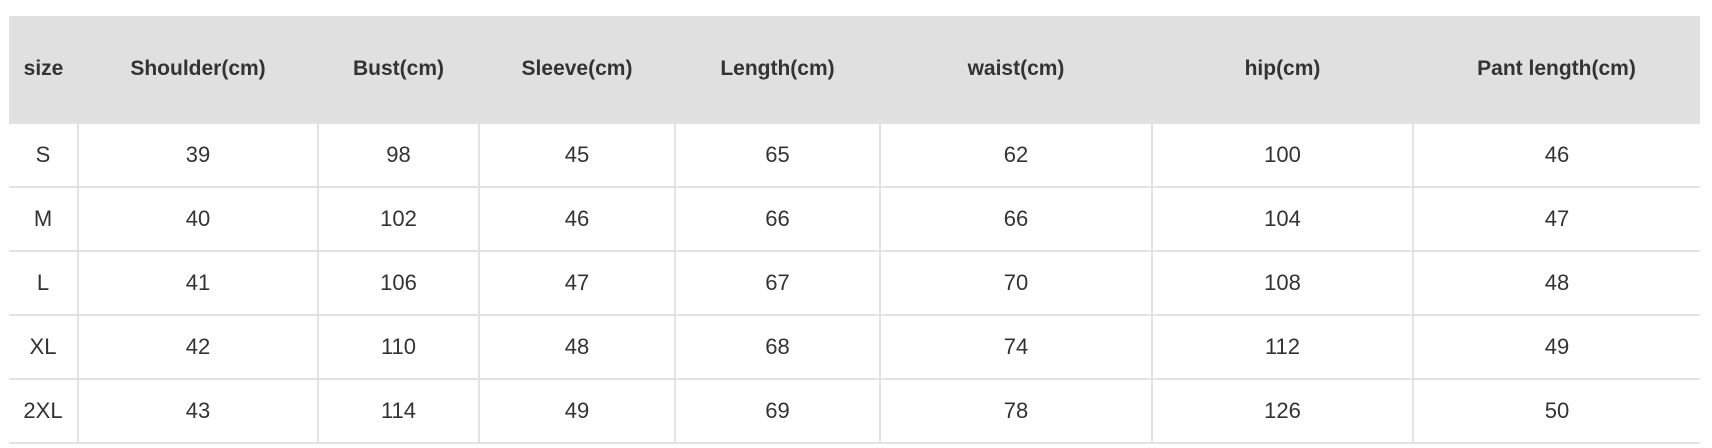 The image size is (1712, 448). Describe the element at coordinates (198, 347) in the screenshot. I see `measurement-cell: 42` at that location.